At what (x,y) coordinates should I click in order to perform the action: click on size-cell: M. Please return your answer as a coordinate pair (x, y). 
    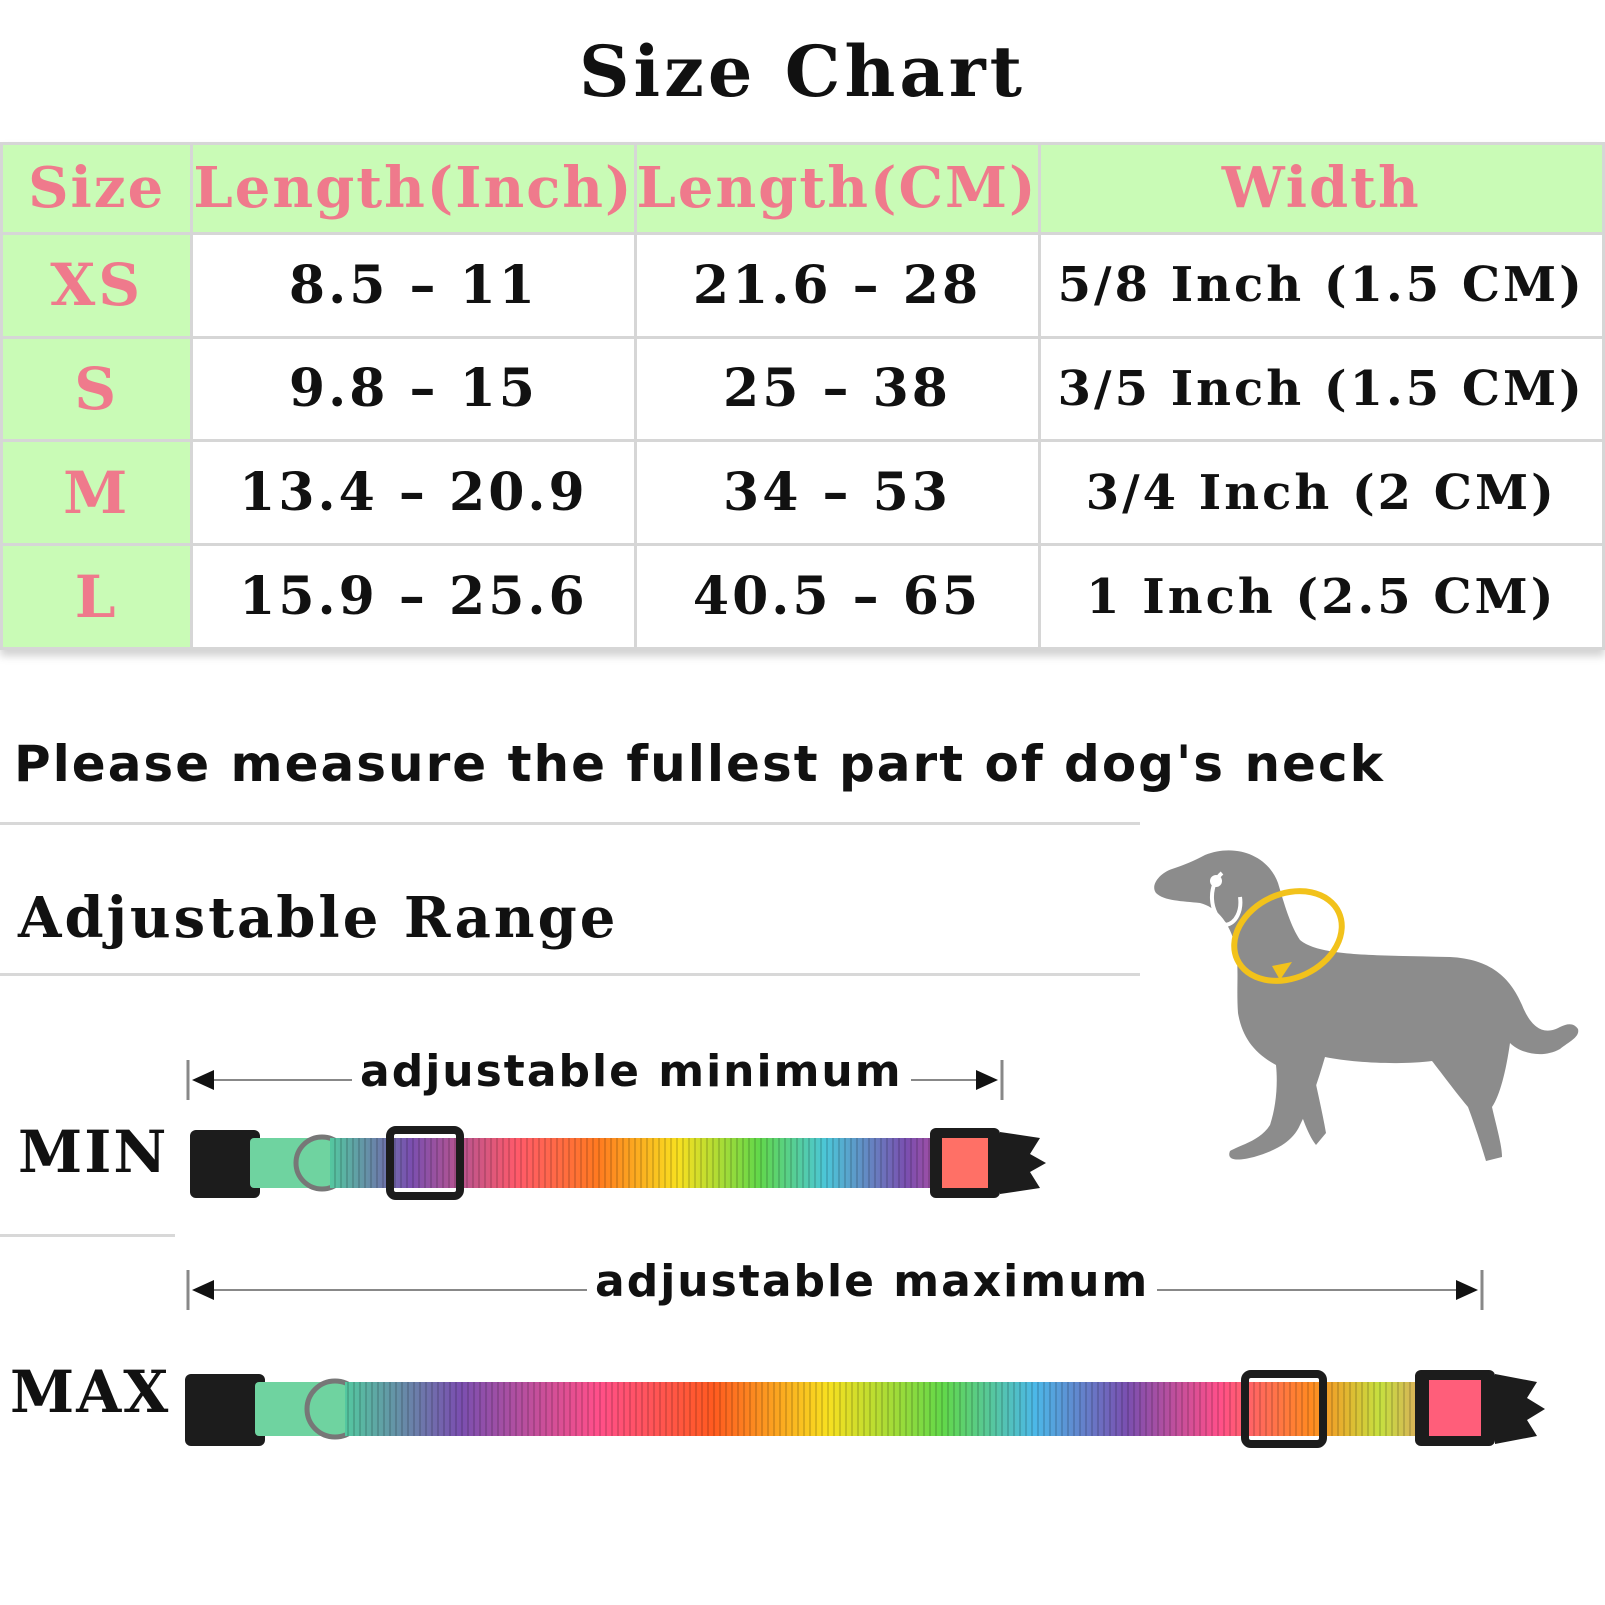
    Looking at the image, I should click on (97, 493).